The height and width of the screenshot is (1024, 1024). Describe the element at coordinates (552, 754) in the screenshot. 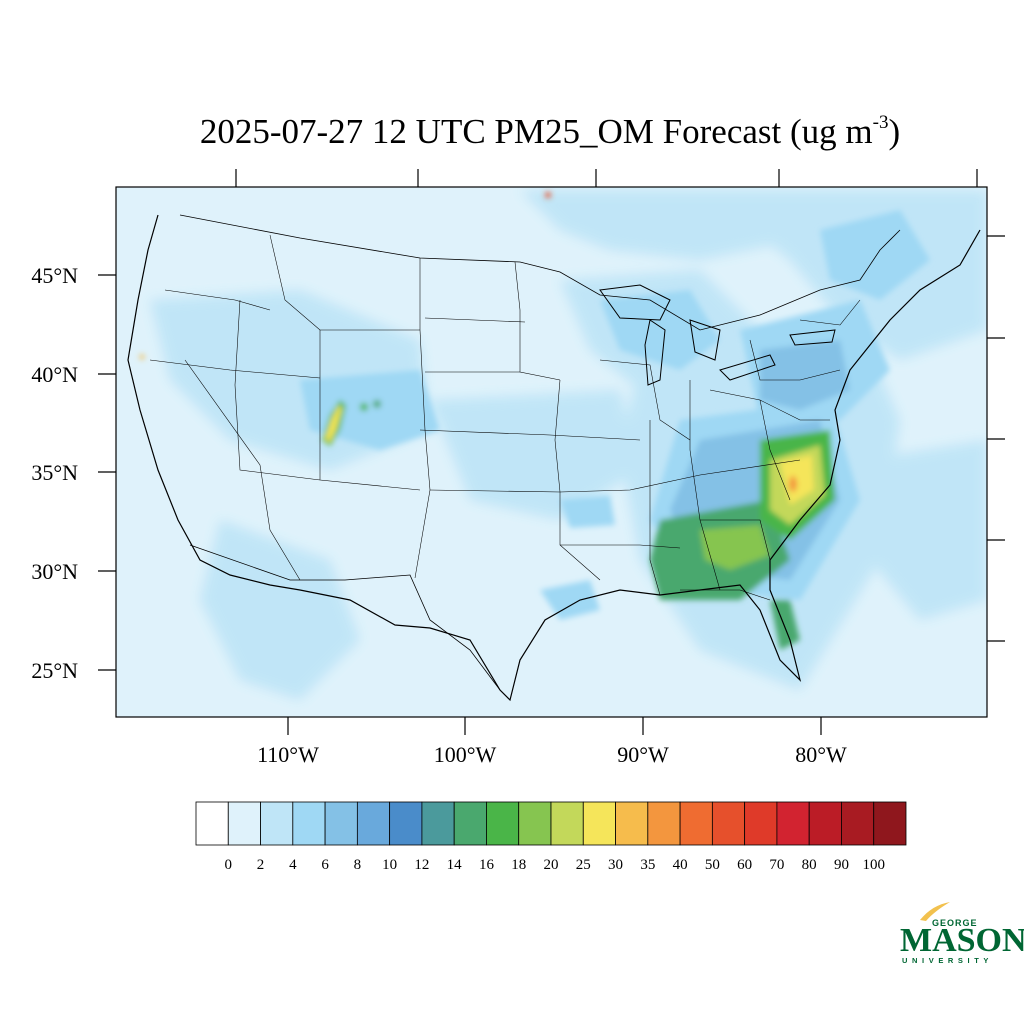

I see `longitude-labels: 110°W 100°W 90°W 80°W` at that location.